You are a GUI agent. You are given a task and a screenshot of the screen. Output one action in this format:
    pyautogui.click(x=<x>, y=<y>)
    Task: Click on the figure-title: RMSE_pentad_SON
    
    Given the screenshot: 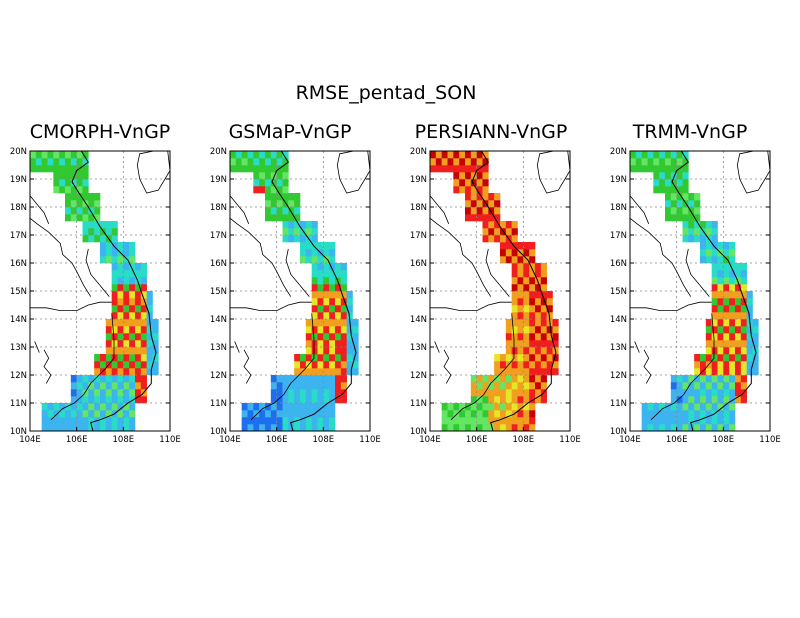 What is the action you would take?
    pyautogui.click(x=386, y=93)
    